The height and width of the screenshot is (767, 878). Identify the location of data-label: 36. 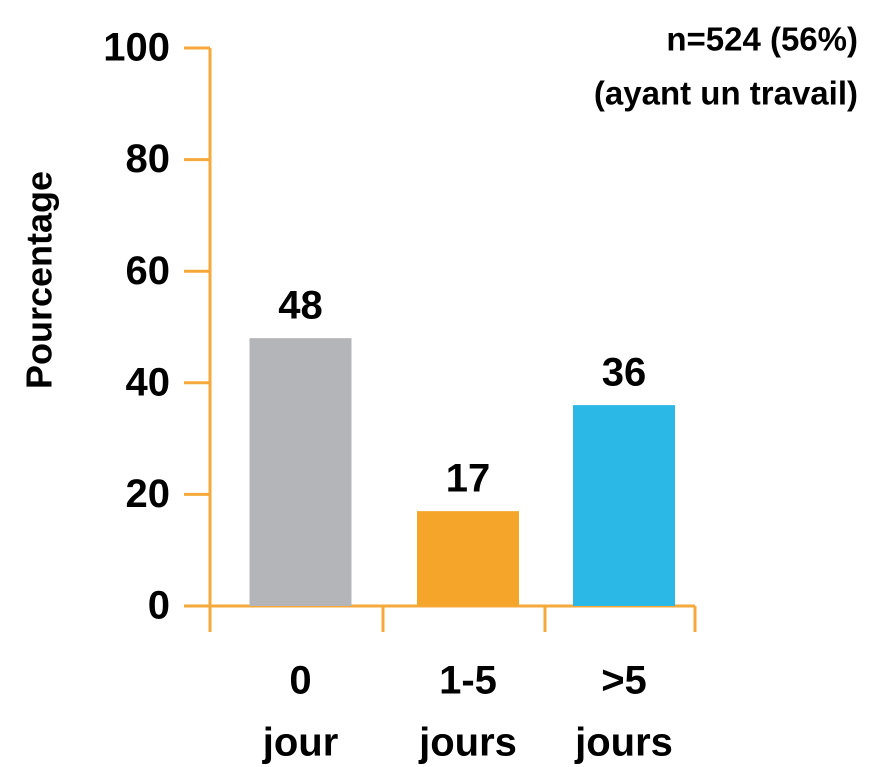
(624, 373).